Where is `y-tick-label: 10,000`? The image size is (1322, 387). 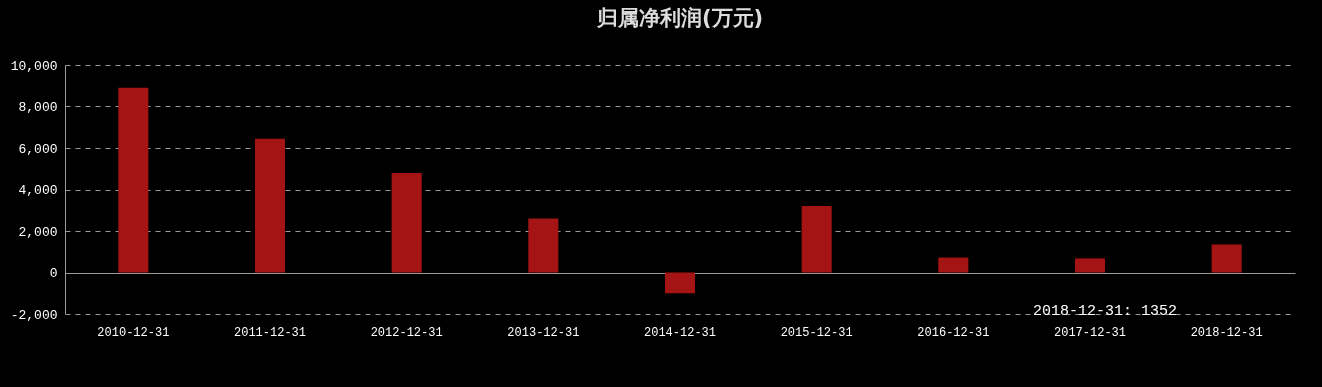 y-tick-label: 10,000 is located at coordinates (34, 66).